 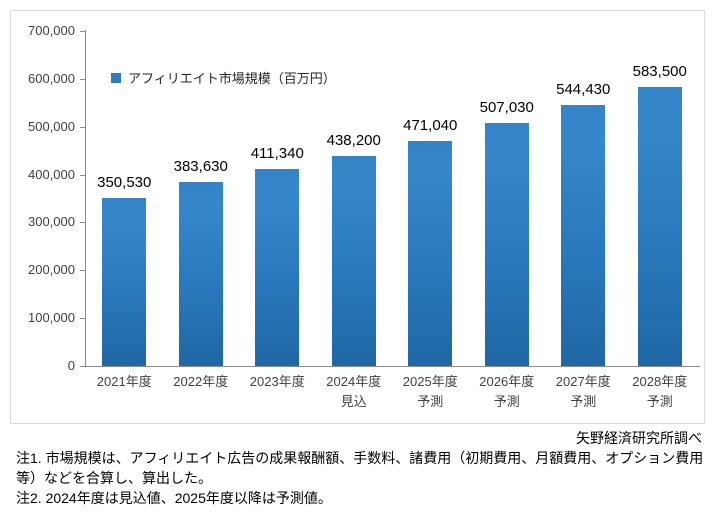 What do you see at coordinates (583, 381) in the screenshot?
I see `x-axis-category-label: 2027年度` at bounding box center [583, 381].